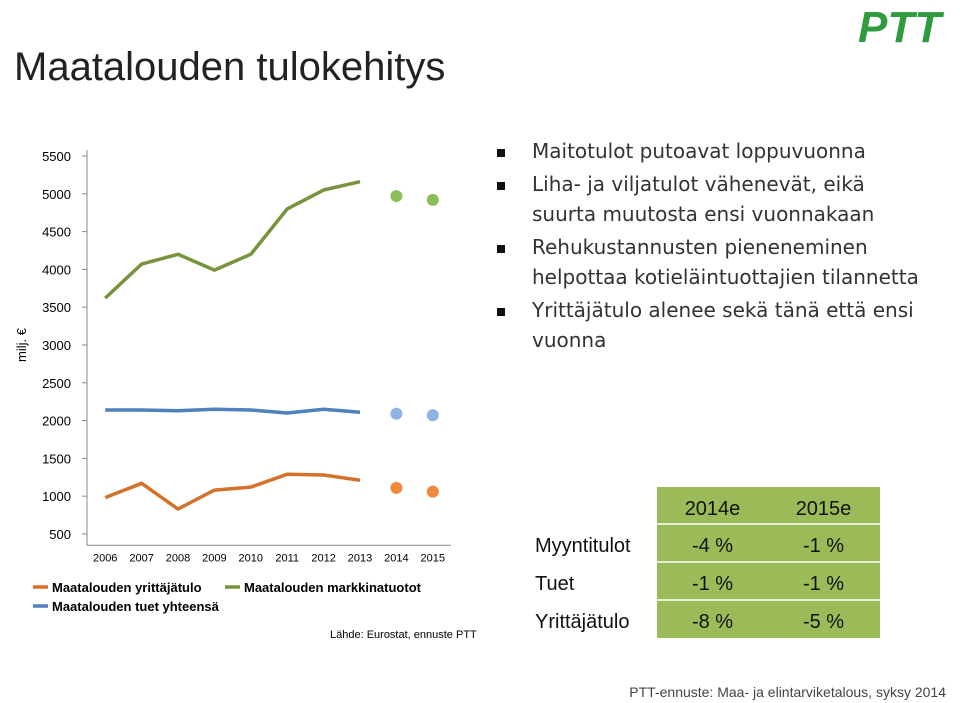 The height and width of the screenshot is (703, 960). Describe the element at coordinates (21, 344) in the screenshot. I see `y-axis-label: milj. €` at that location.